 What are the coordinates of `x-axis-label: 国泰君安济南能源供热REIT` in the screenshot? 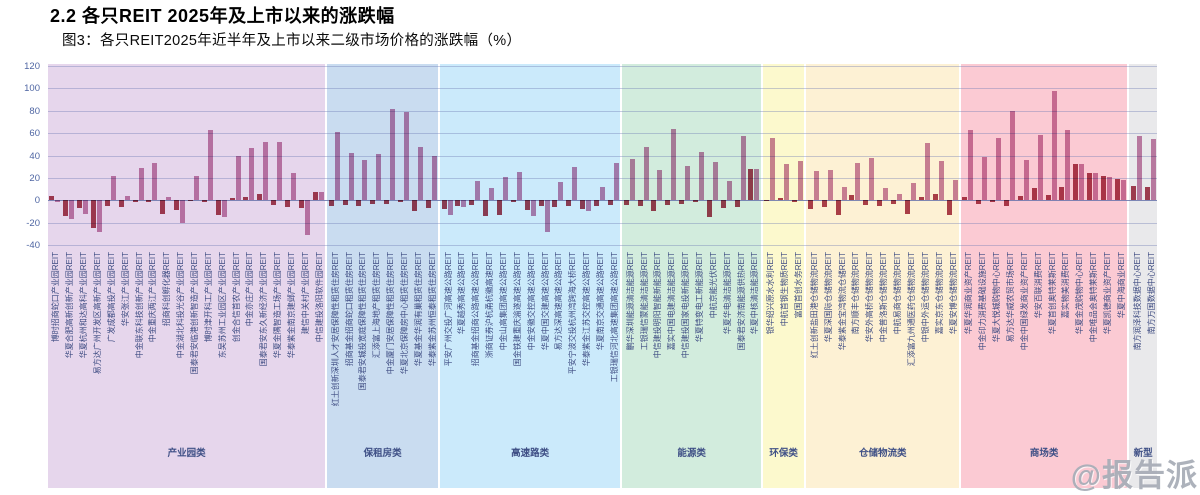 It's located at (741, 301).